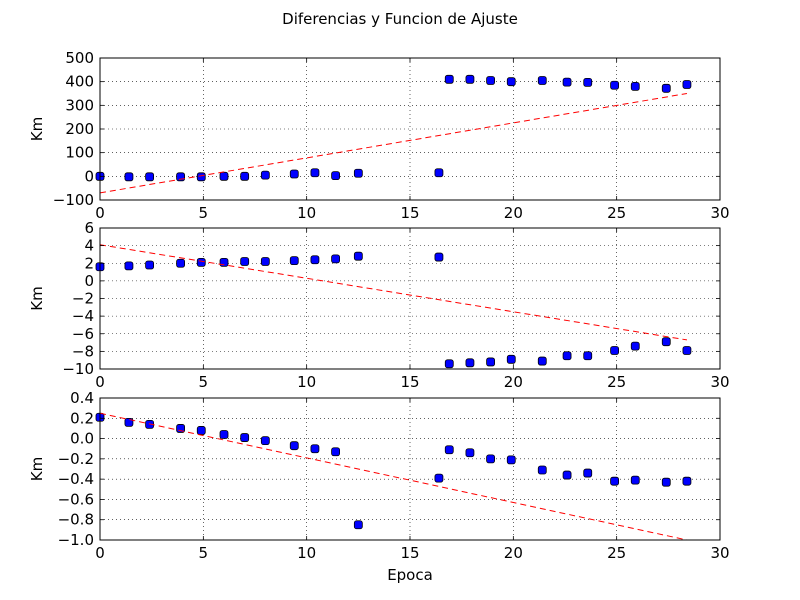 This screenshot has height=600, width=800. Describe the element at coordinates (76, 479) in the screenshot. I see `y-tick-label: −0.4` at that location.